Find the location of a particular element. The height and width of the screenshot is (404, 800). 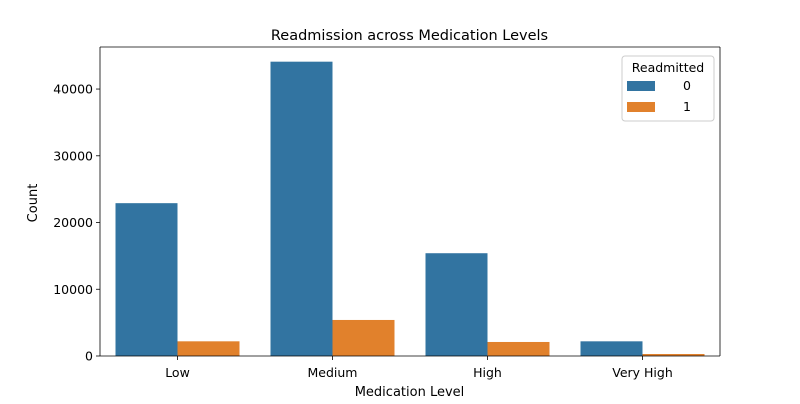

x-tick-label: High is located at coordinates (487, 372).